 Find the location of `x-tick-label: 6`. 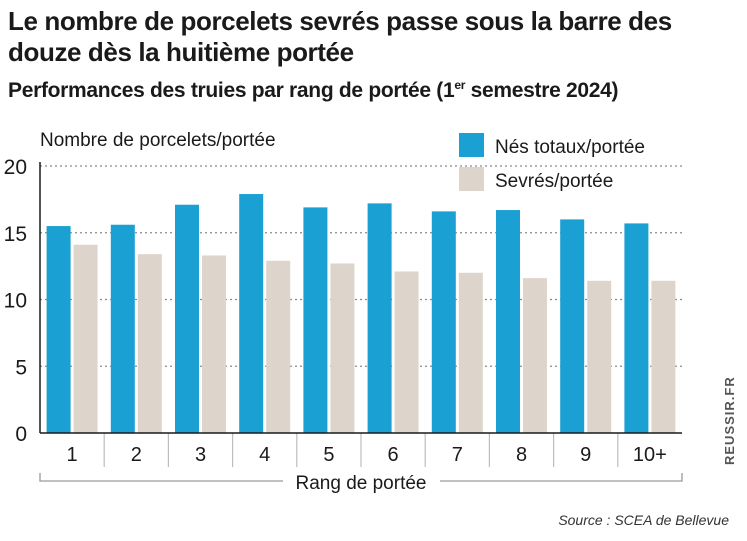

x-tick-label: 6 is located at coordinates (393, 455).